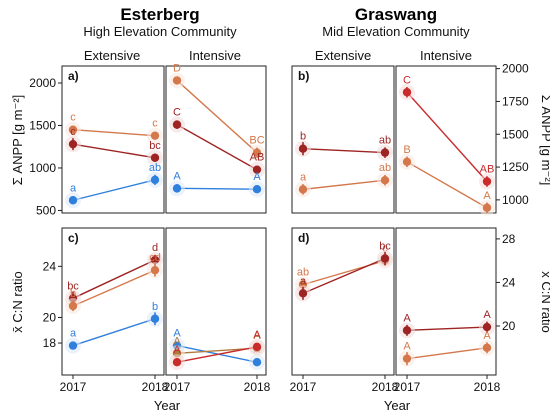 The image size is (550, 418). Describe the element at coordinates (303, 137) in the screenshot. I see `panel-b-facet-0-series-0-label-0: b` at that location.